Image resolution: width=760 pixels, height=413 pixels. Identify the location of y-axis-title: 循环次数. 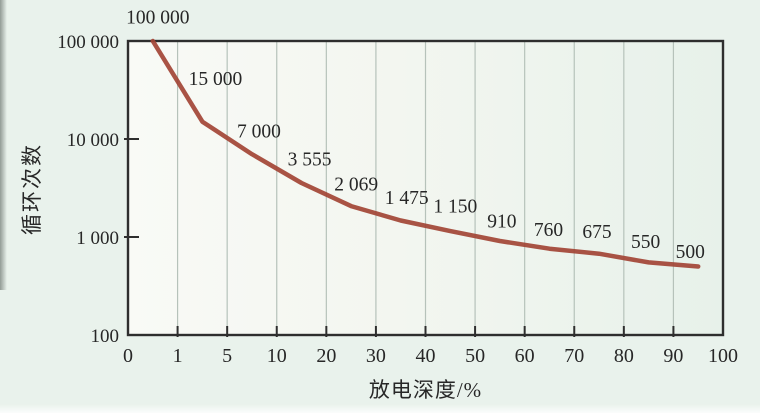
(32, 189).